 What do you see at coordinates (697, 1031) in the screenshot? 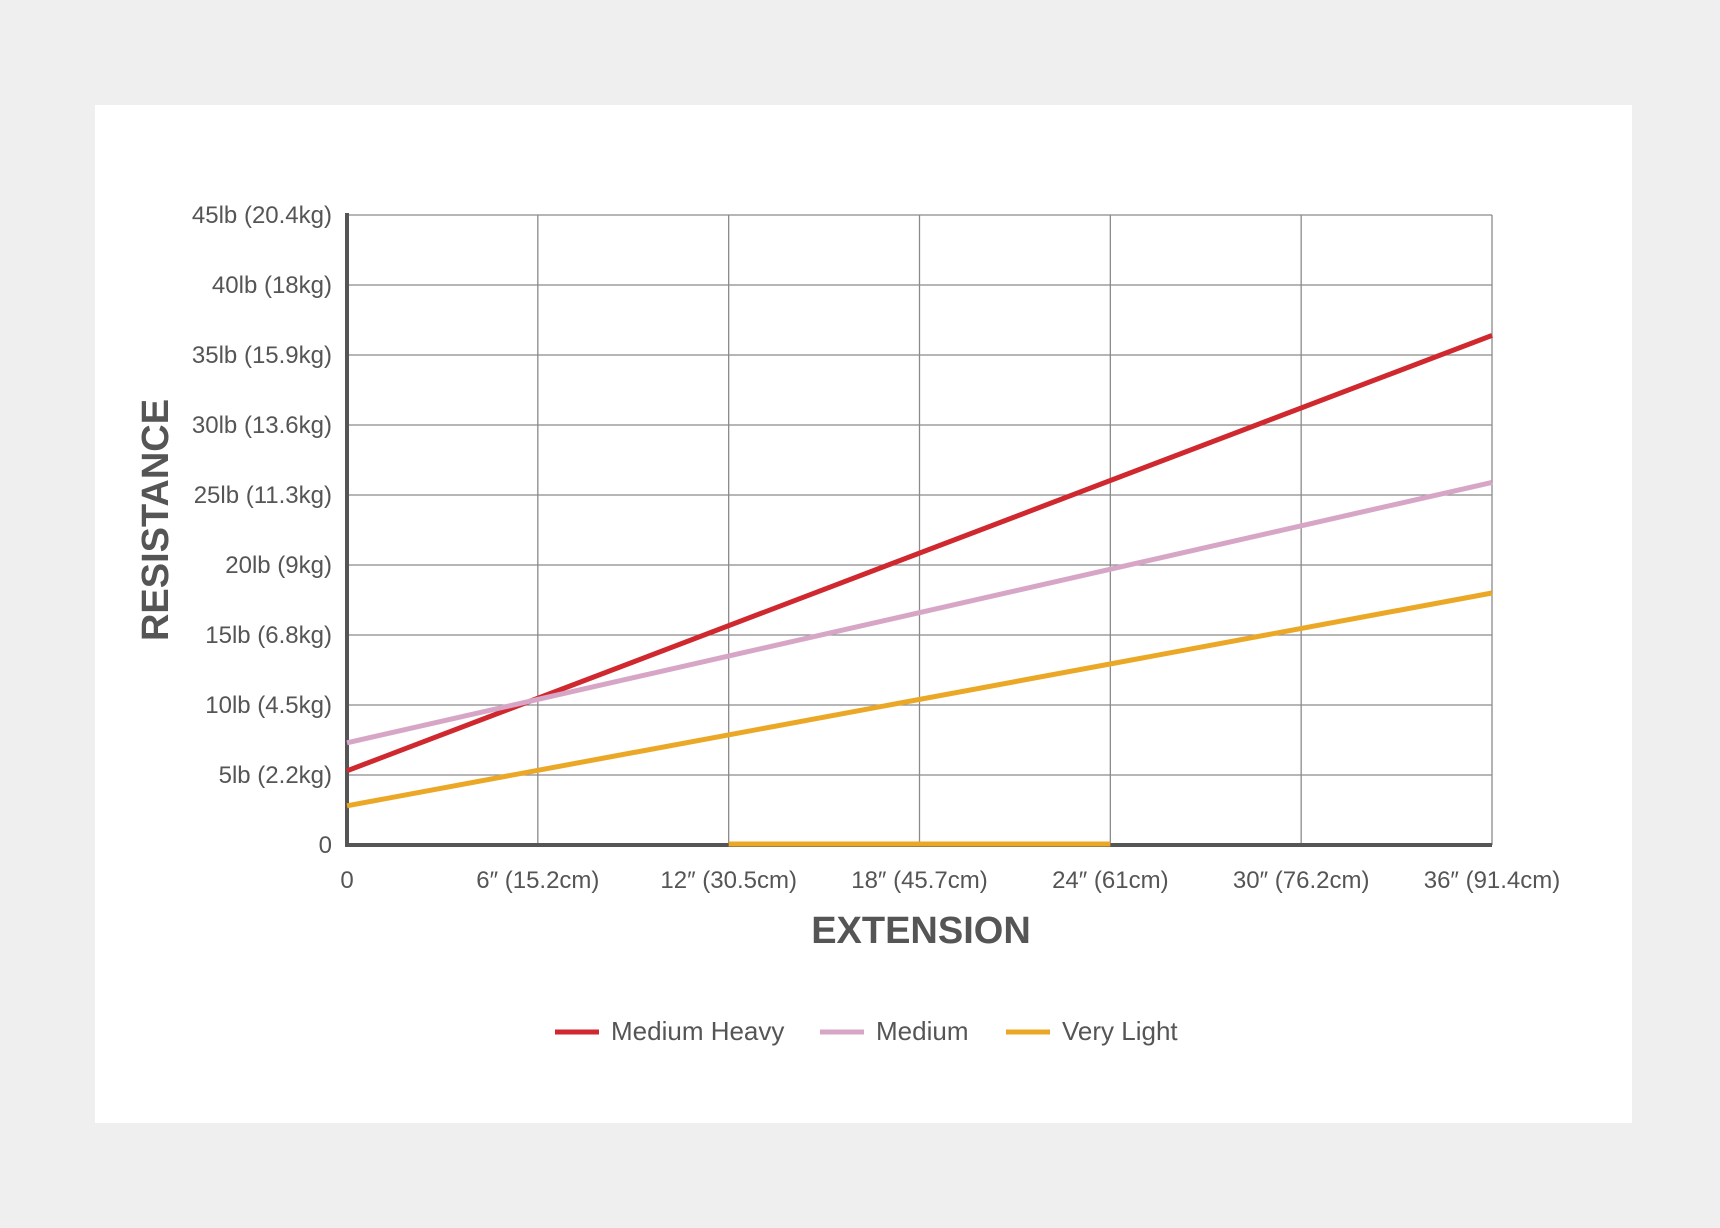
I see `legend-label: Medium Heavy` at bounding box center [697, 1031].